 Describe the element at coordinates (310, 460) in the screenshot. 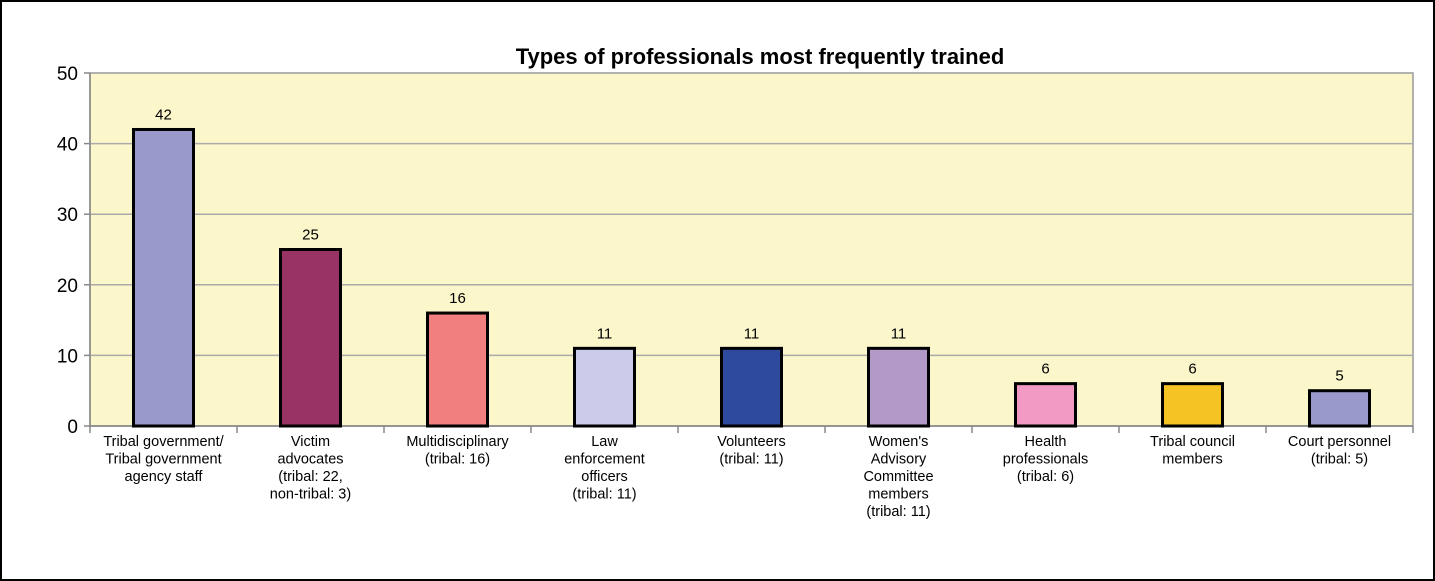

I see `x-tick-label-line: advocates` at that location.